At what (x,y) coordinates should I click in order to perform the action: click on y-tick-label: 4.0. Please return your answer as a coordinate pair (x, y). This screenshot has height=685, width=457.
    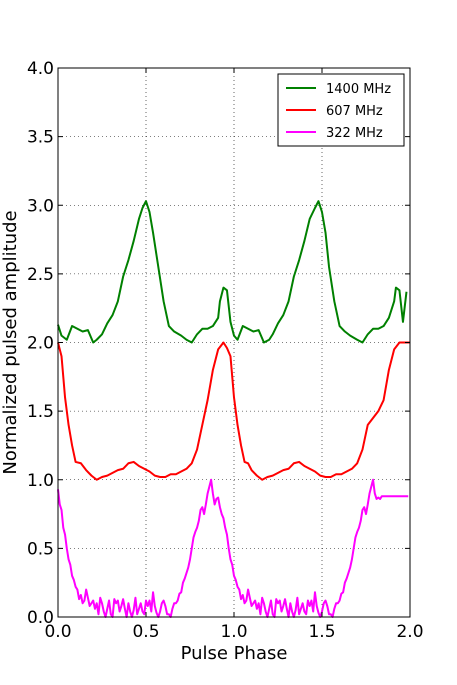
    Looking at the image, I should click on (40, 69).